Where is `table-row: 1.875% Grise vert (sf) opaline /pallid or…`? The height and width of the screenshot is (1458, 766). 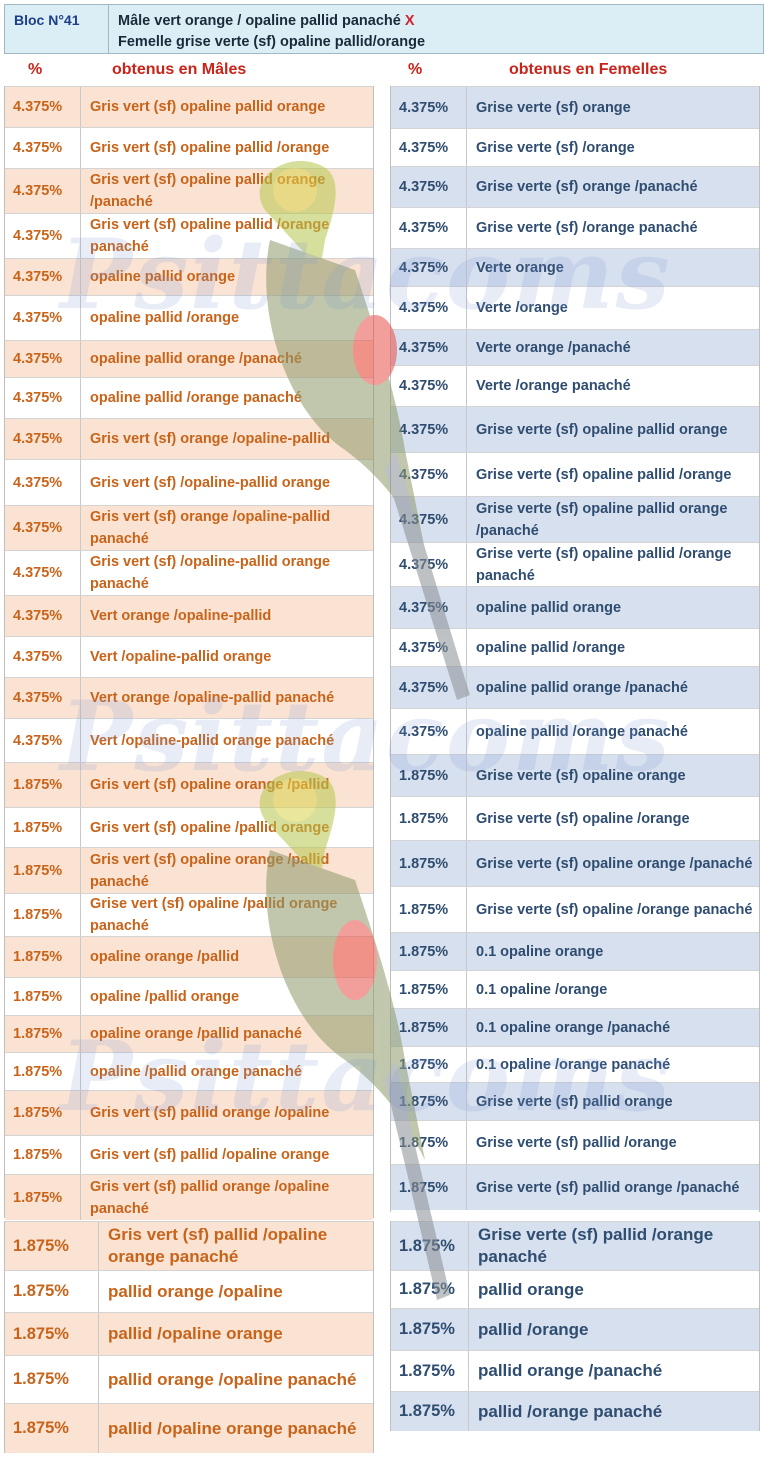
table-row: 1.875% Grise vert (sf) opaline /pallid or… is located at coordinates (189, 914).